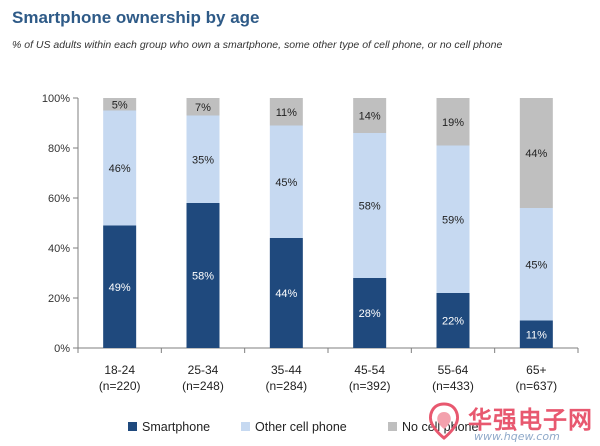 This screenshot has height=446, width=600. I want to click on watermark-text: 华强电子网, so click(530, 420).